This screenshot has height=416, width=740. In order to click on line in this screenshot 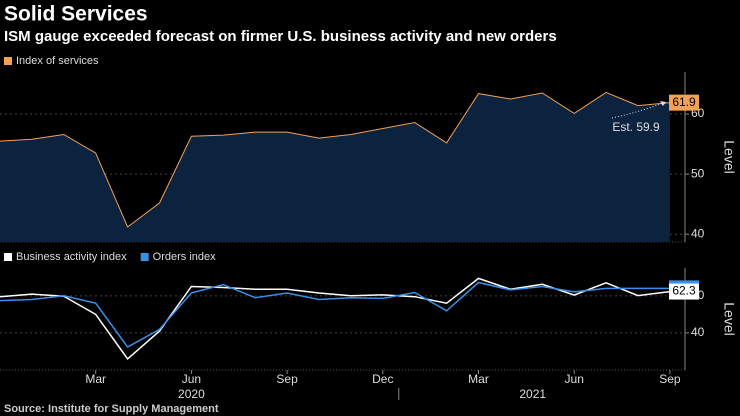, I will do `click(335, 314)`.